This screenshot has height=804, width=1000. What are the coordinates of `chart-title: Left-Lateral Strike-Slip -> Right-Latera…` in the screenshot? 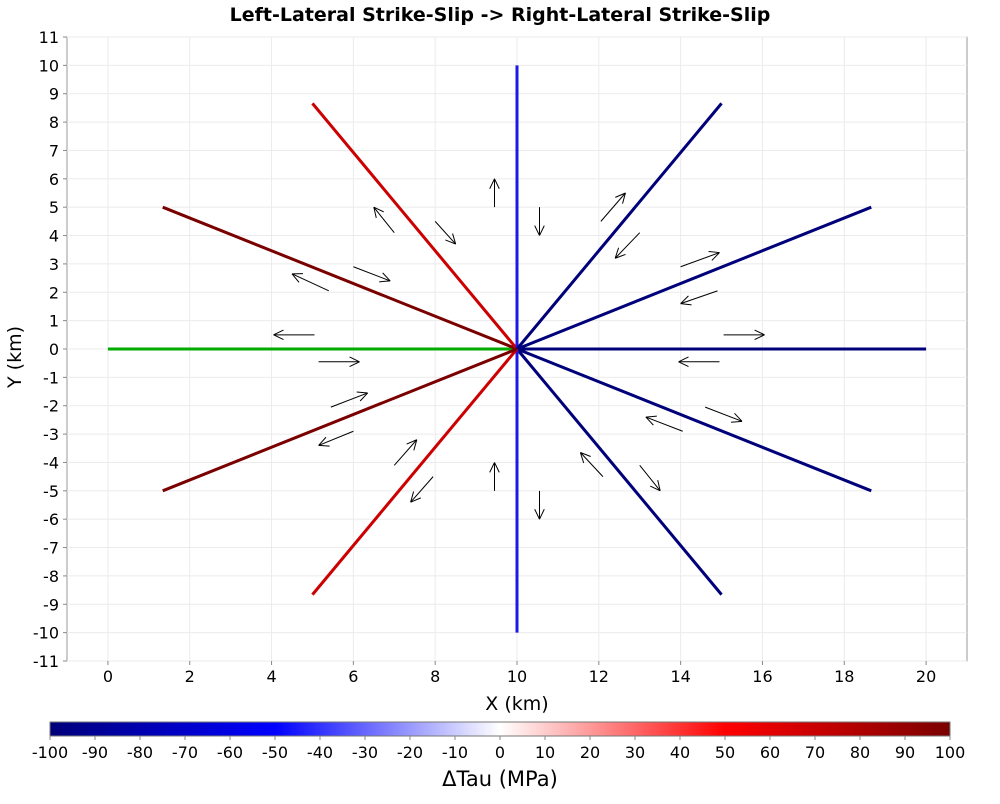 It's located at (500, 15).